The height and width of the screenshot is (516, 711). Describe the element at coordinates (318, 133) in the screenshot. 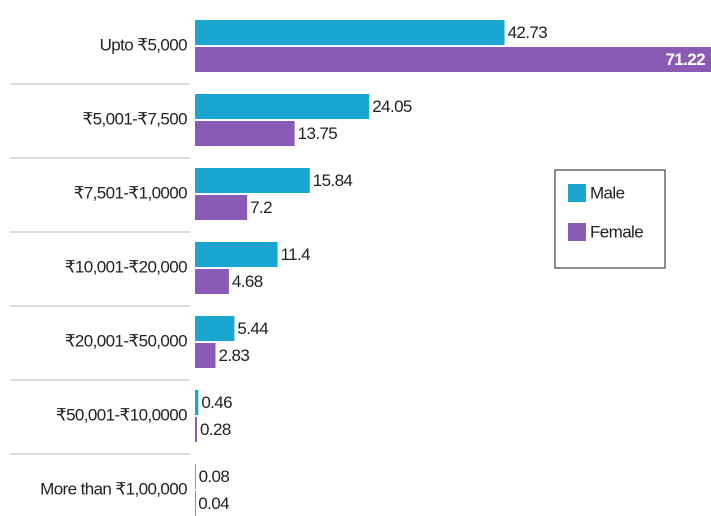

I see `value-label: 13.75` at that location.